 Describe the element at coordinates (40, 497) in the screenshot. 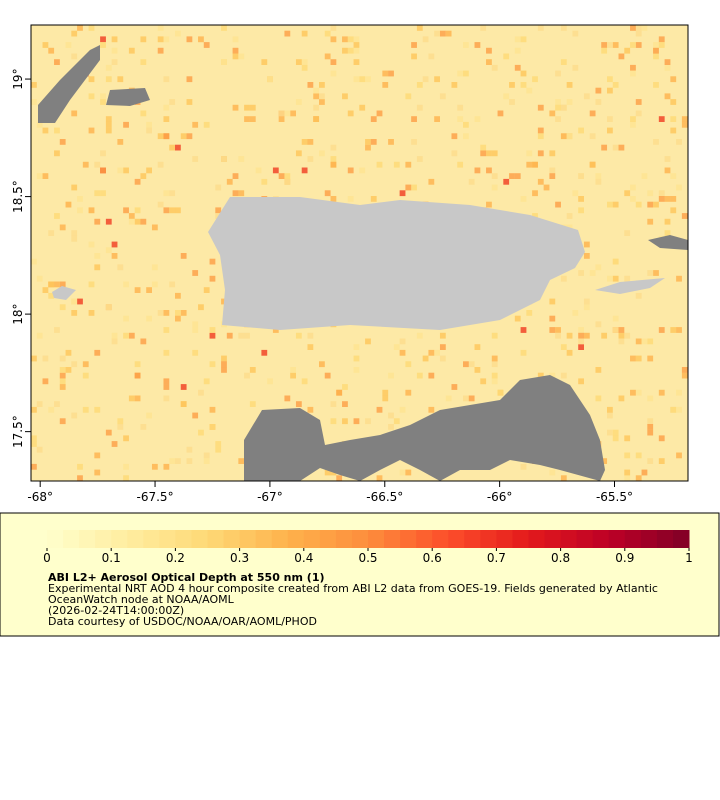

I see `x-tick-label: -68°` at that location.